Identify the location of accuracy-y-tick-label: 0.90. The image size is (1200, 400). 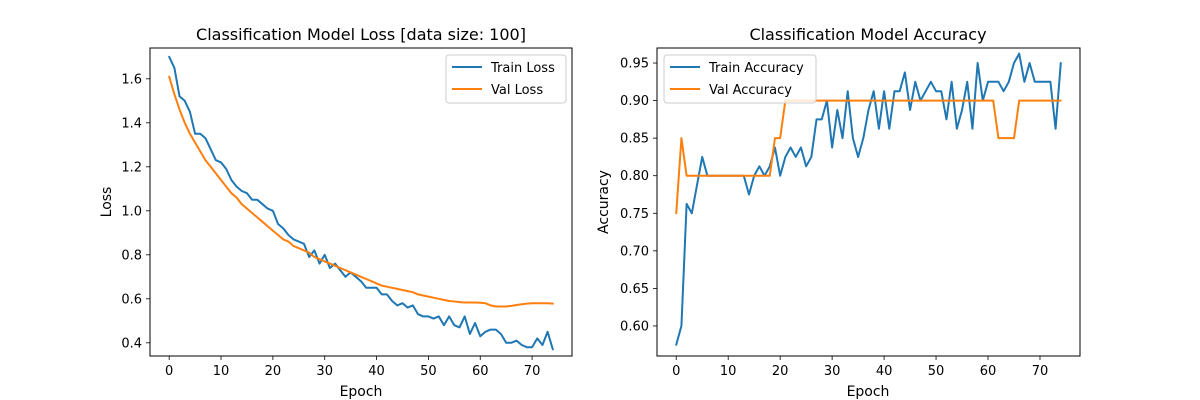
(634, 101).